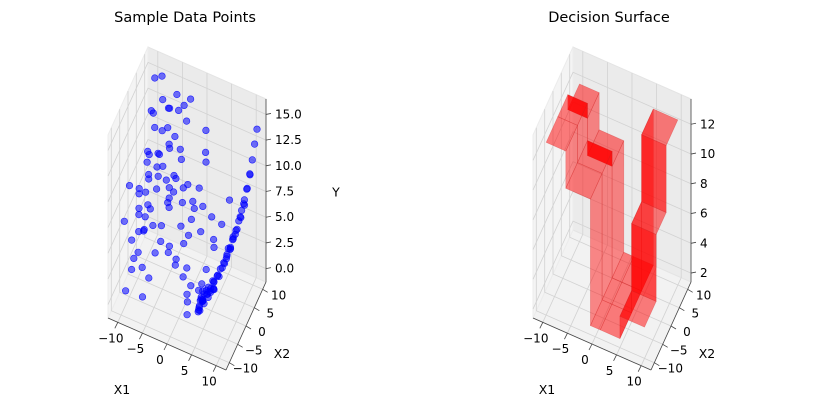  I want to click on right-z-tick-label: 12, so click(707, 124).